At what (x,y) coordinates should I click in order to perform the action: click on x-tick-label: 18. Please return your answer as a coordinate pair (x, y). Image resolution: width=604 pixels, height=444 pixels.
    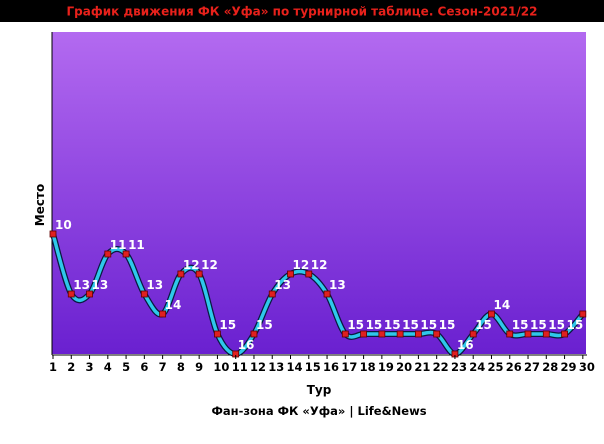
    Looking at the image, I should click on (368, 367).